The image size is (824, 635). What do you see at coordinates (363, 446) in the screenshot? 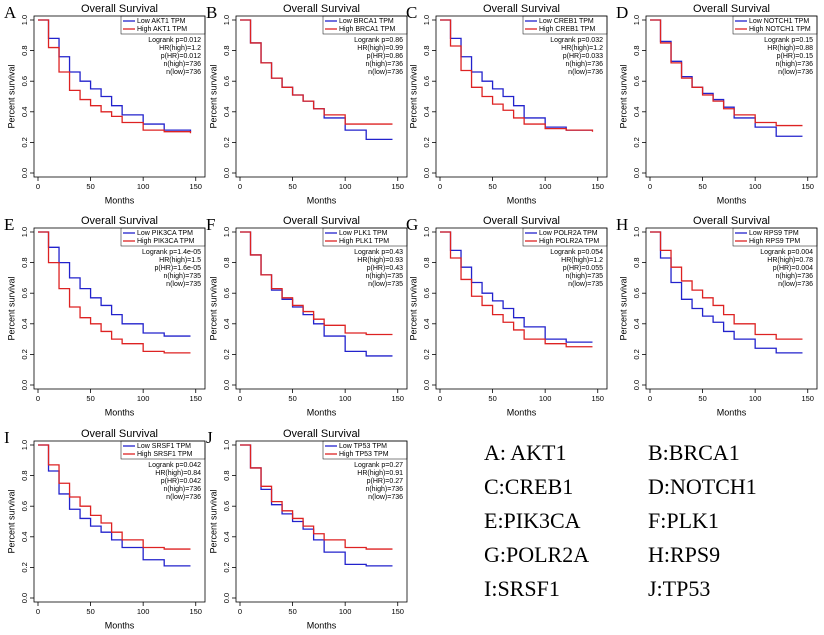
I see `legend-label: Low TP53 TPM` at bounding box center [363, 446].